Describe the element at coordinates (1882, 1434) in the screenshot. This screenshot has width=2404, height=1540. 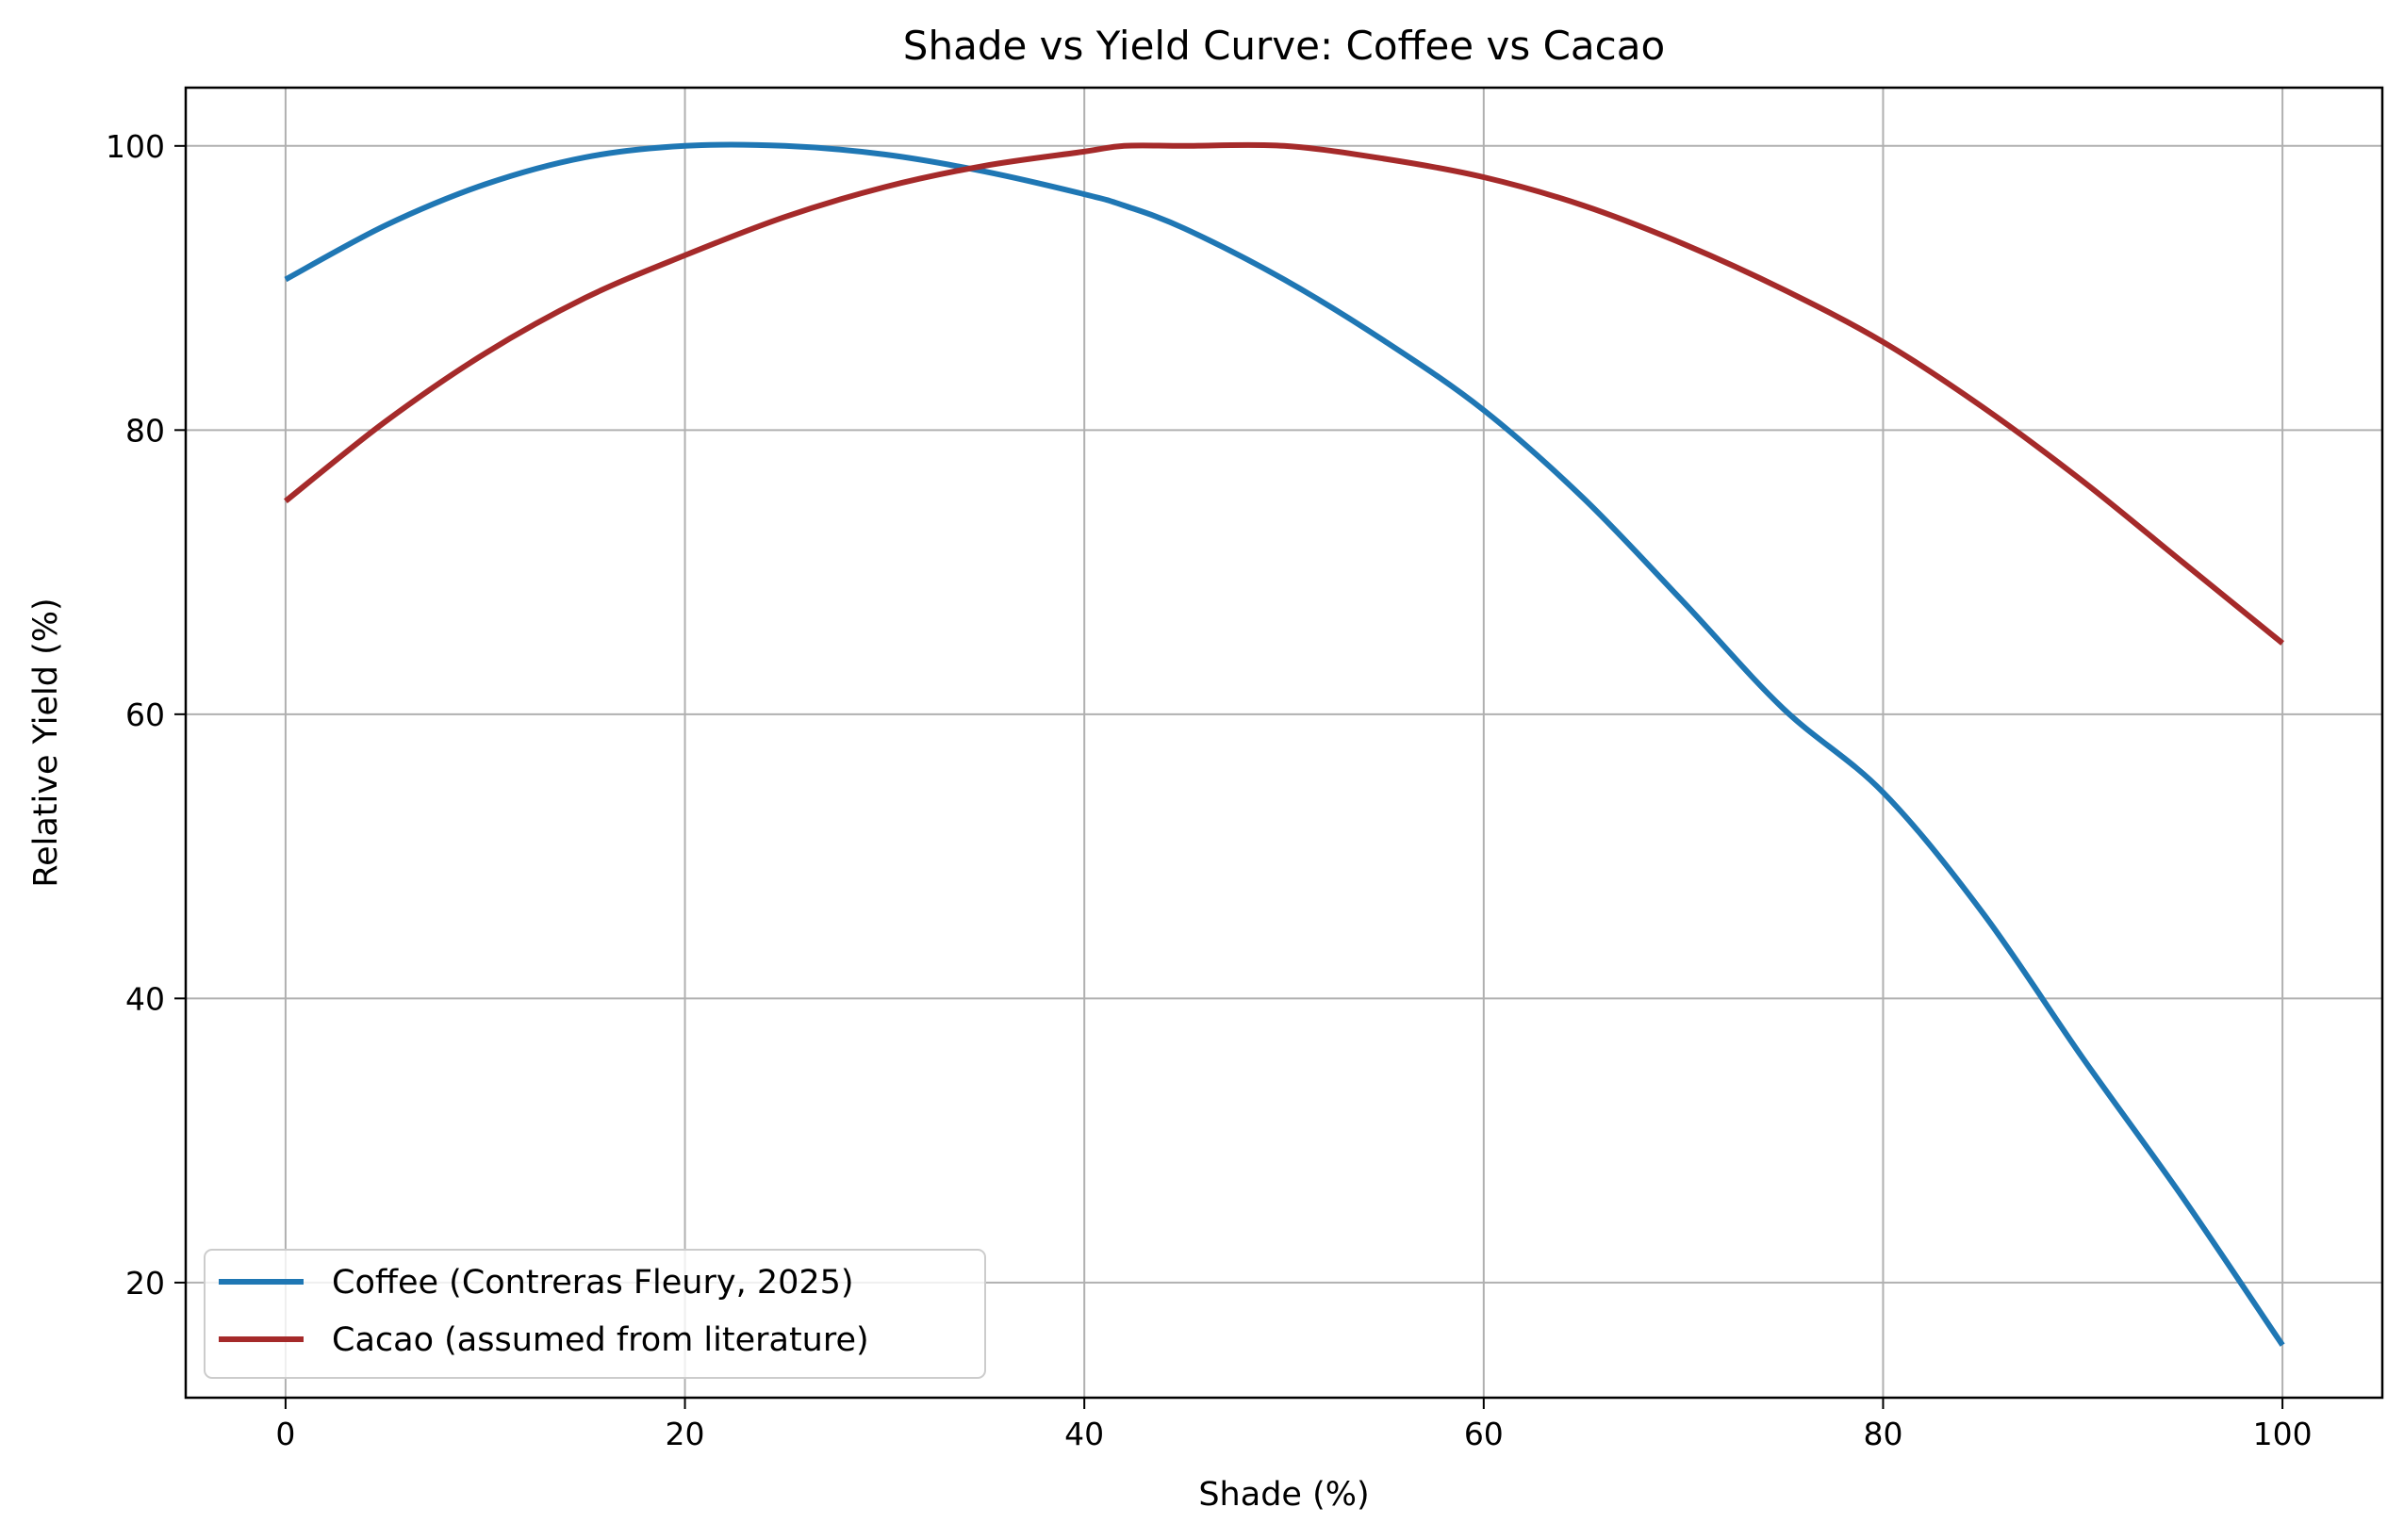
I see `x-tick-label: 80` at that location.